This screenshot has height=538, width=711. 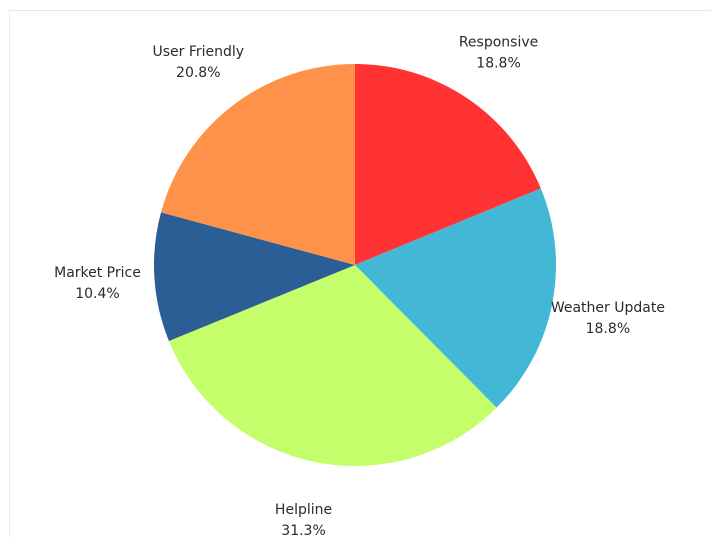 What do you see at coordinates (455, 298) in the screenshot?
I see `pie-slice-weather-update` at bounding box center [455, 298].